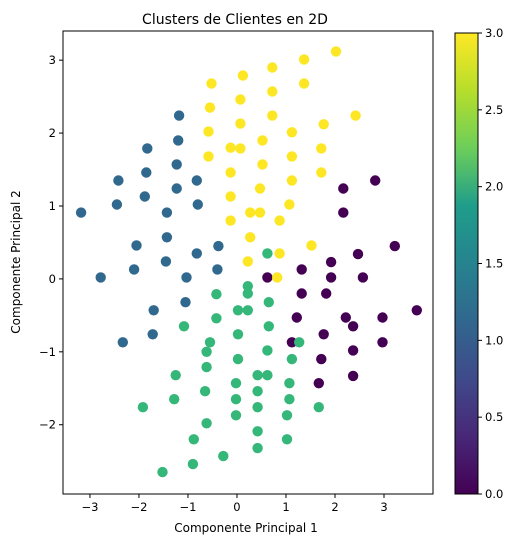 The image size is (519, 547). Describe the element at coordinates (52, 206) in the screenshot. I see `y-tick-label: 1` at that location.